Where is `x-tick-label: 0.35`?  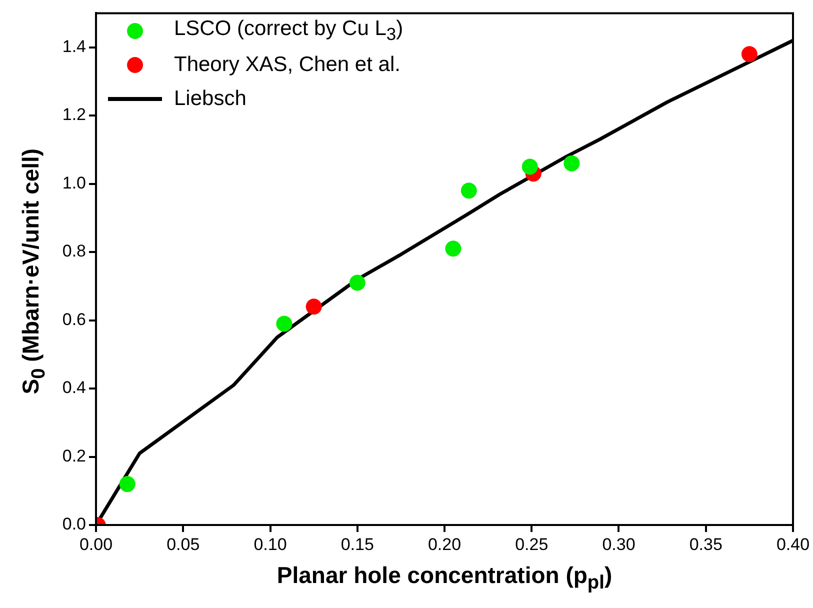 x-tick-label: 0.35 is located at coordinates (705, 544).